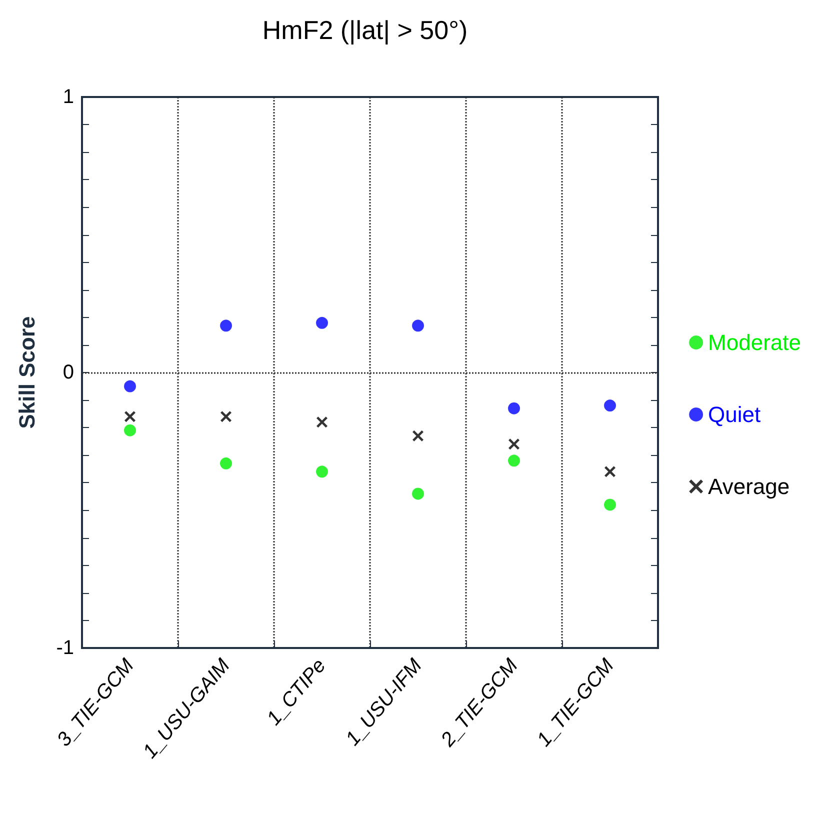 The width and height of the screenshot is (816, 829). Describe the element at coordinates (734, 414) in the screenshot. I see `legend-label: Quiet` at that location.